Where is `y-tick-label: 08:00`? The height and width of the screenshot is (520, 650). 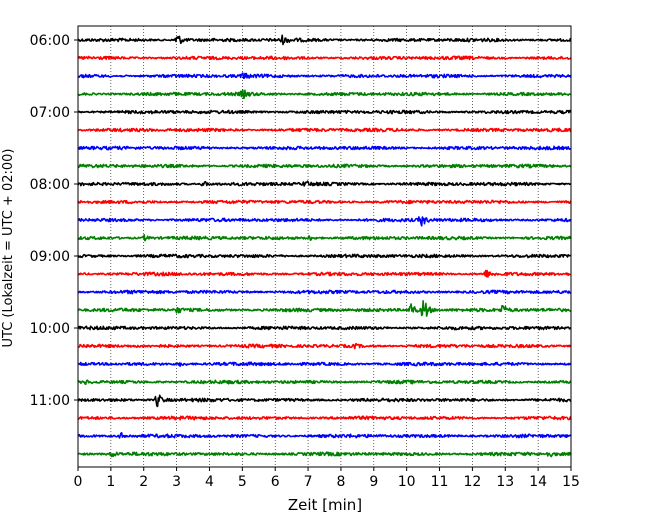
y-tick-label: 08:00 is located at coordinates (50, 185).